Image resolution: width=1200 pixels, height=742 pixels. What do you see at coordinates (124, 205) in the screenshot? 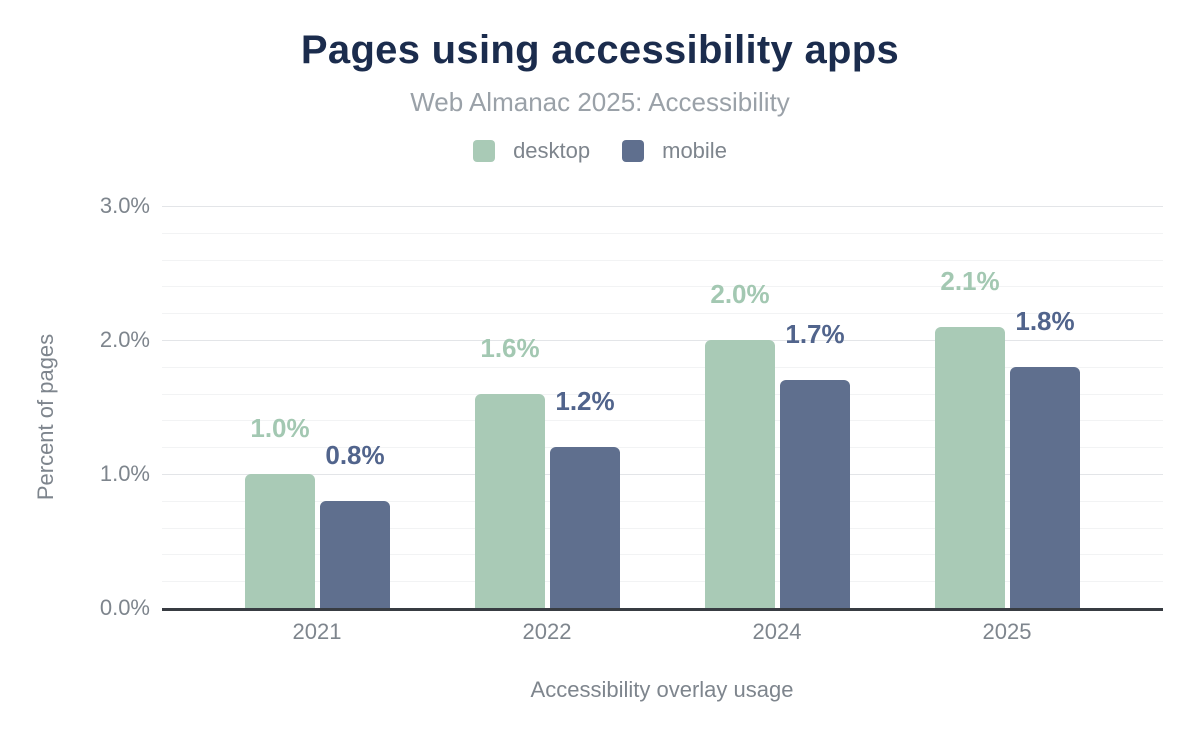
I see `y-tick-label: 3.0%` at bounding box center [124, 205].